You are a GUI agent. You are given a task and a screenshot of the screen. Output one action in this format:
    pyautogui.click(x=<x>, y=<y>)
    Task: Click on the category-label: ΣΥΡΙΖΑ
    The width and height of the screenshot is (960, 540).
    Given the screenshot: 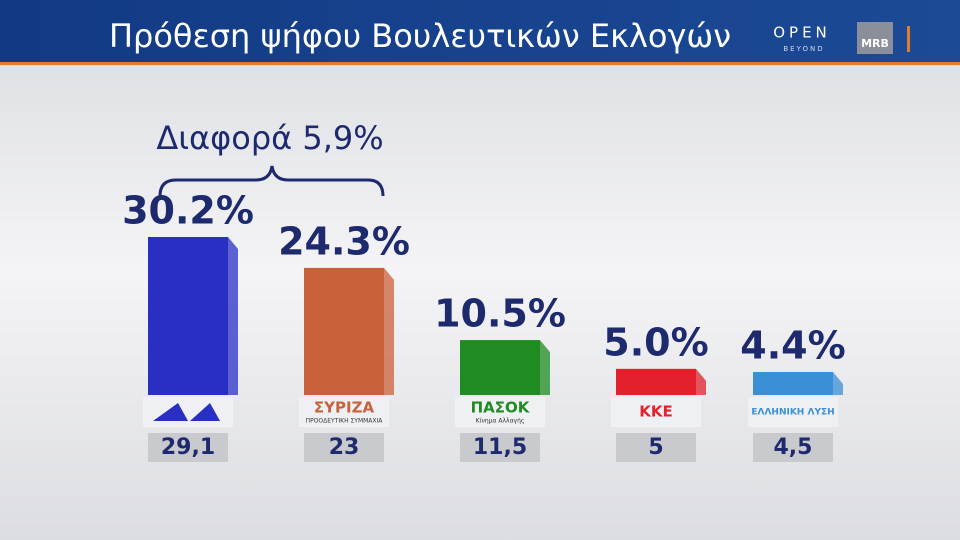 What is the action you would take?
    pyautogui.click(x=344, y=408)
    